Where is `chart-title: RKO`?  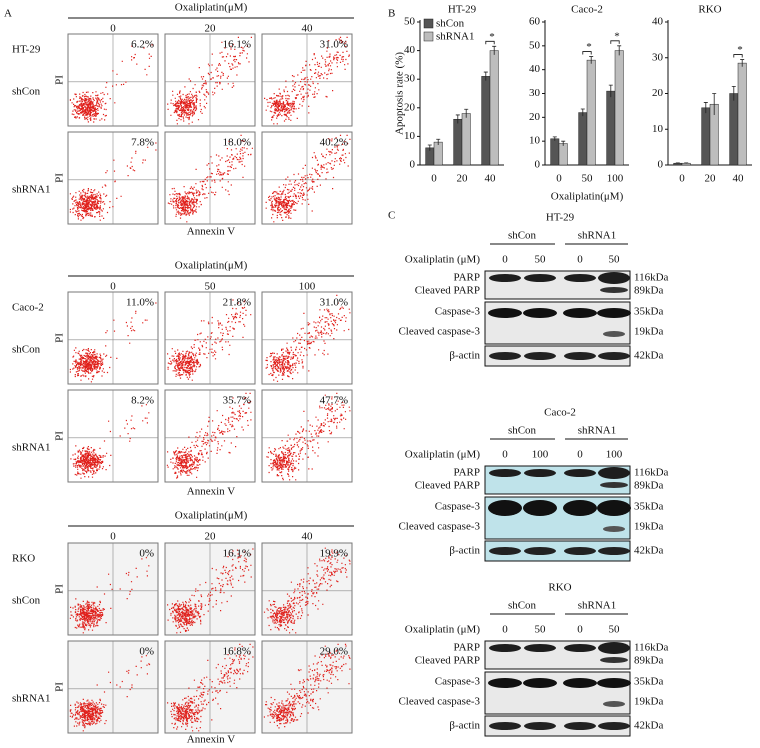 chart-title: RKO is located at coordinates (709, 10).